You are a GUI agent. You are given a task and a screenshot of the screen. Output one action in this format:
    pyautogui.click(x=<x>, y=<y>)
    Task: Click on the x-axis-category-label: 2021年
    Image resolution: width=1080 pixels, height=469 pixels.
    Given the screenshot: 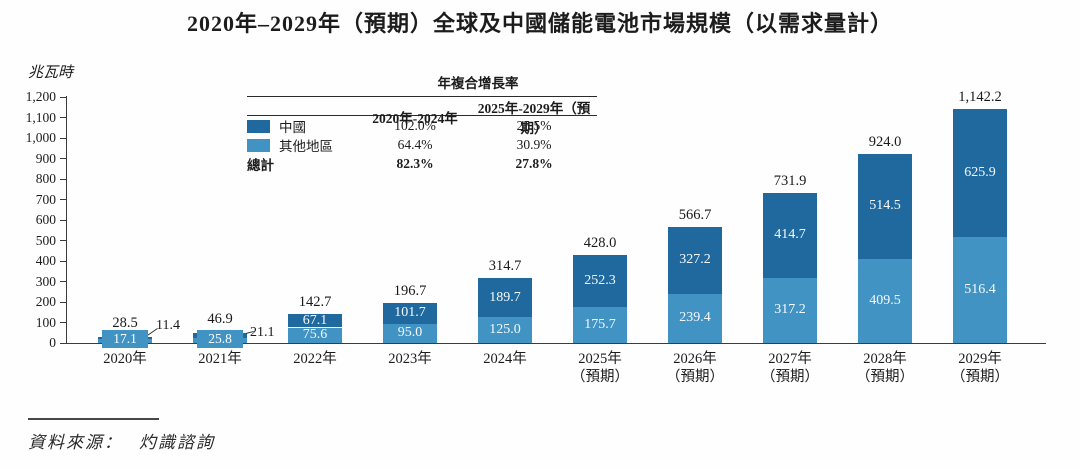 What is the action you would take?
    pyautogui.click(x=220, y=359)
    